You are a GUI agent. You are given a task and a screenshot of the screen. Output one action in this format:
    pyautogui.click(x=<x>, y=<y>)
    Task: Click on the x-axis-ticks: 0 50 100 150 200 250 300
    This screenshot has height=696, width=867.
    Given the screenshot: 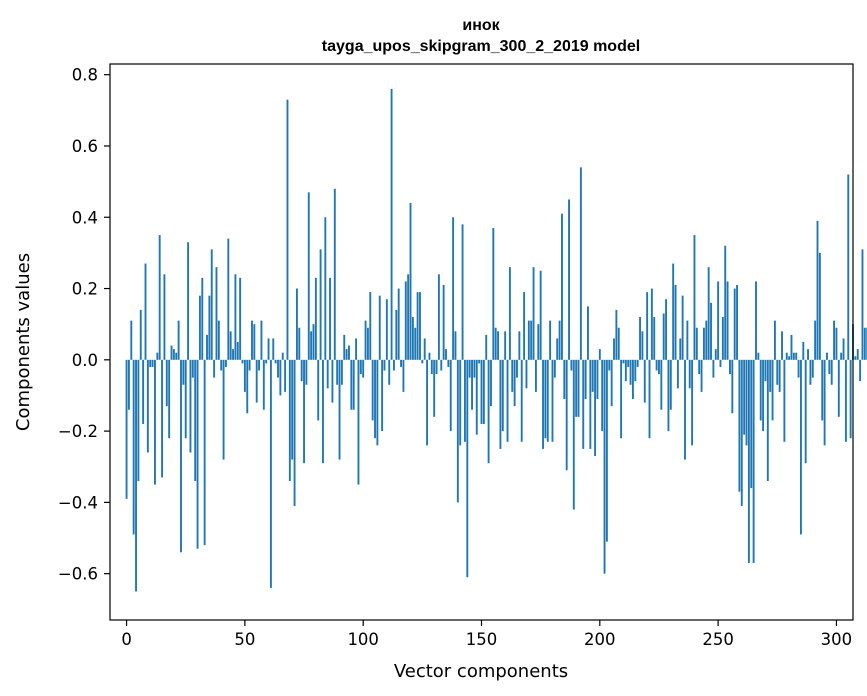 What is the action you would take?
    pyautogui.click(x=486, y=634)
    